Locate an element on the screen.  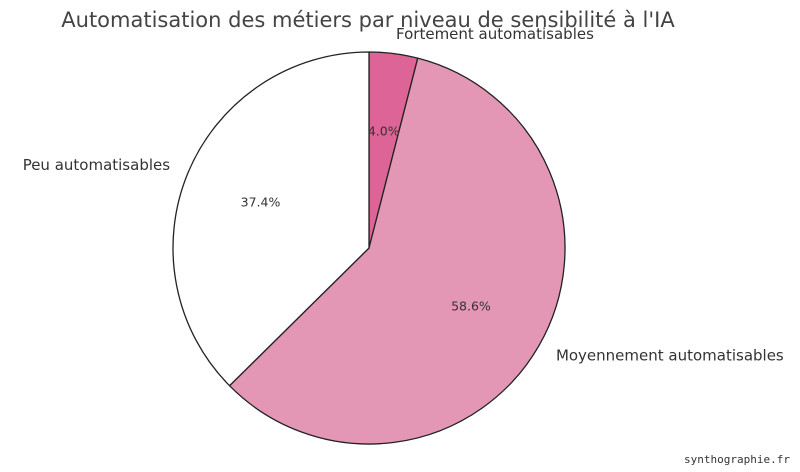
slice-label-moyennement-automatisables: Moyennement automatisables is located at coordinates (670, 355).